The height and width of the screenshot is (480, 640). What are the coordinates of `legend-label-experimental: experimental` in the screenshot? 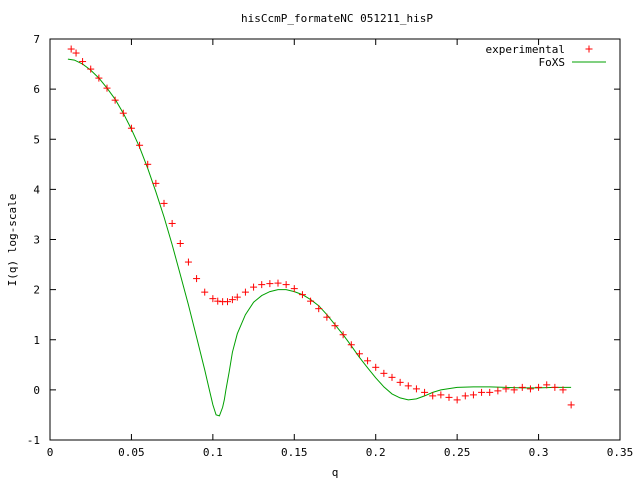 It's located at (525, 49).